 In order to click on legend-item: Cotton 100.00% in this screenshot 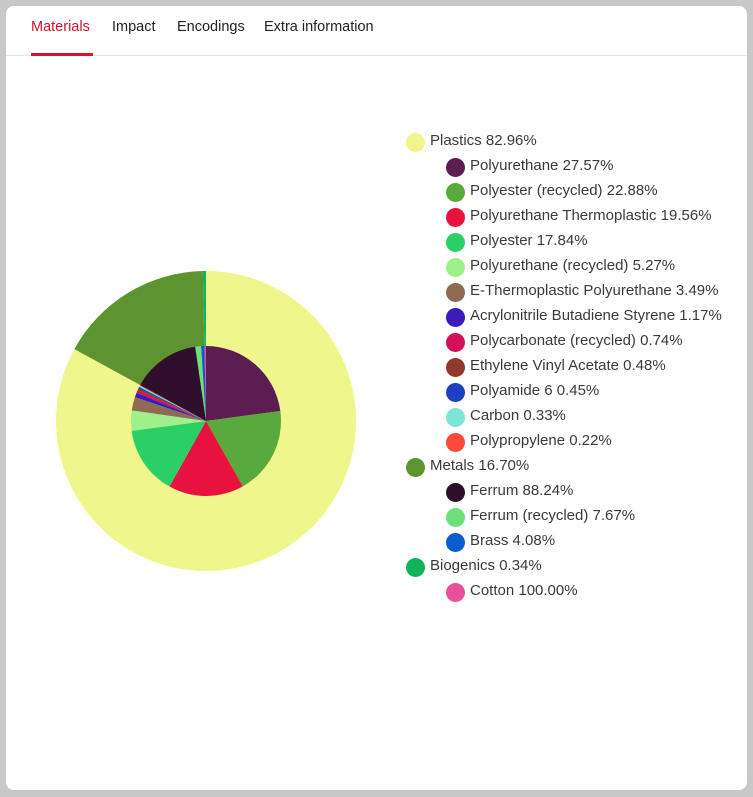, I will do `click(586, 591)`.